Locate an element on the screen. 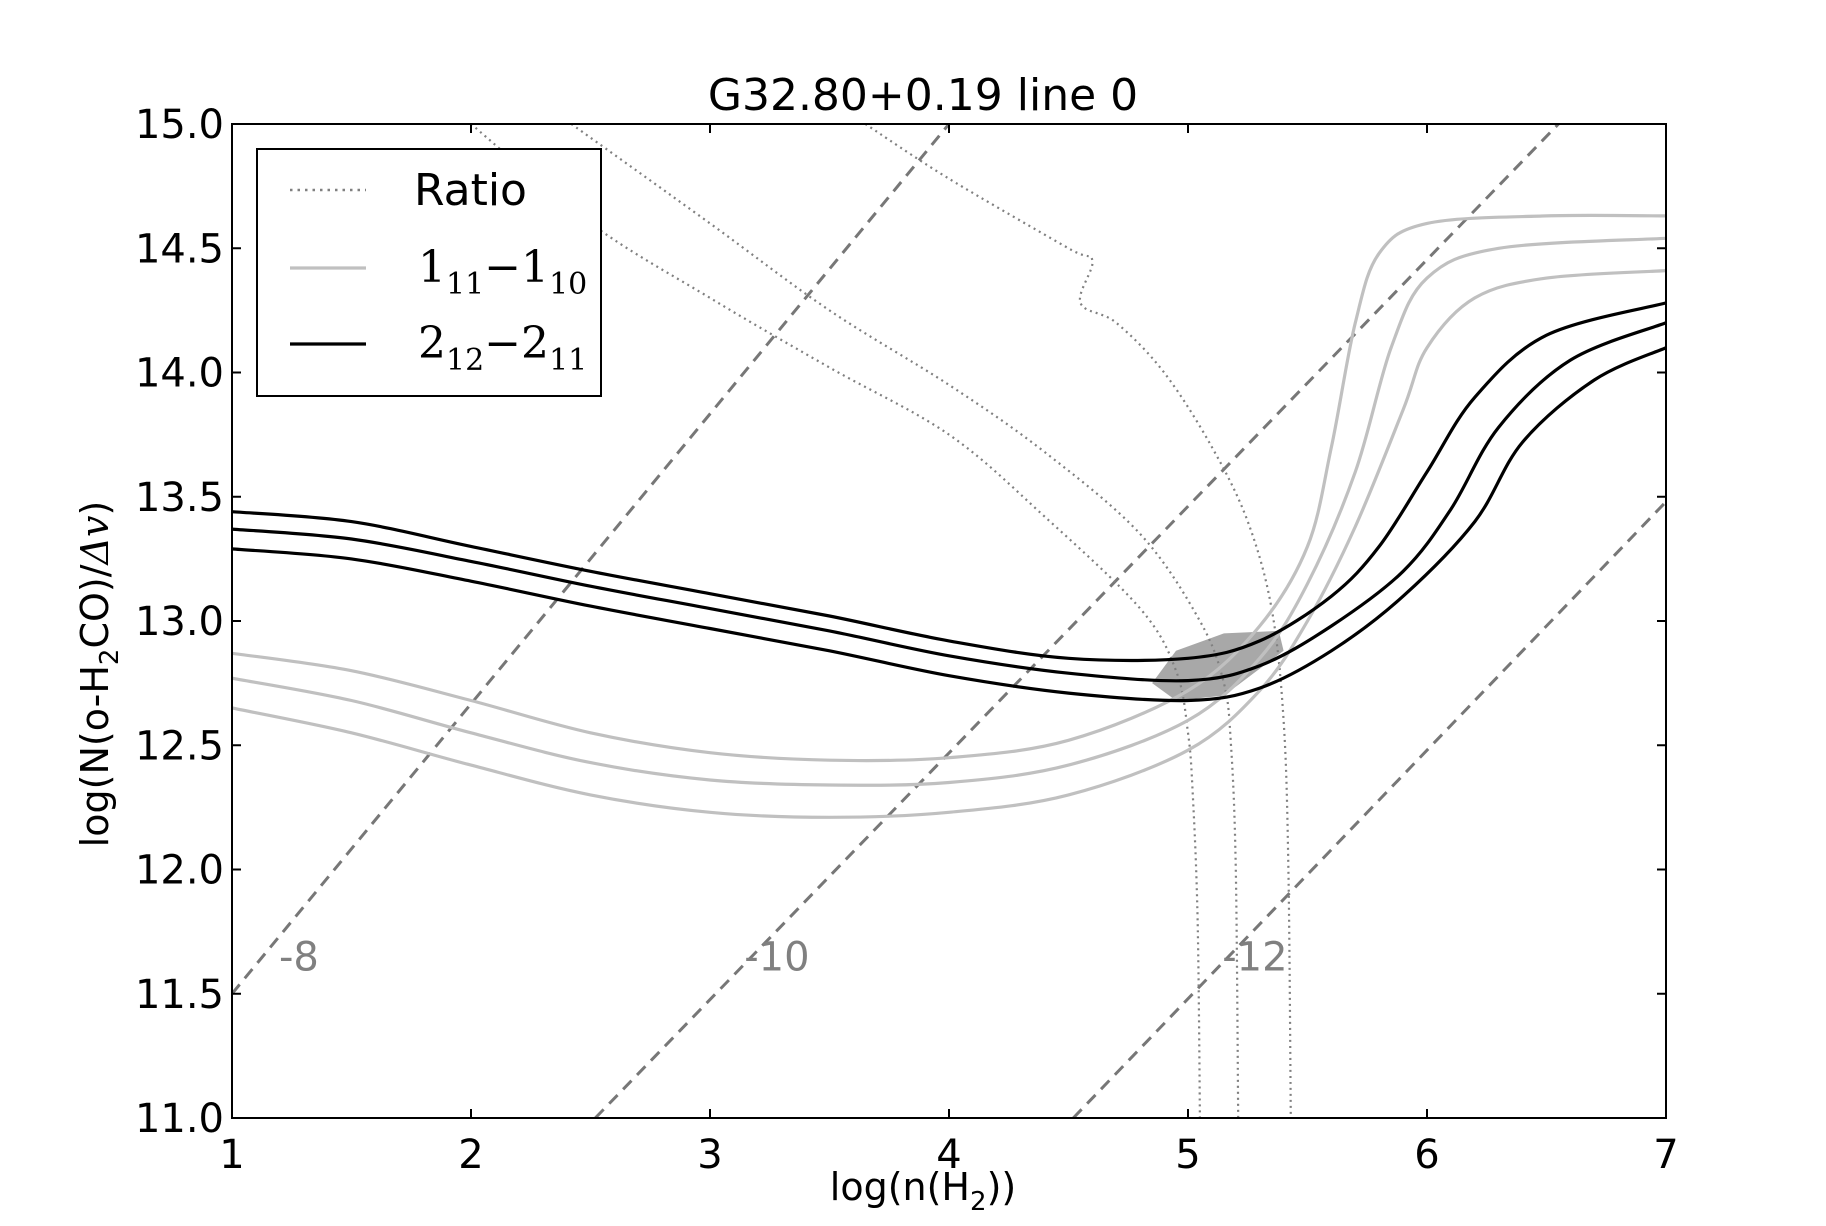  x-tick-label: 5 is located at coordinates (1187, 1155).